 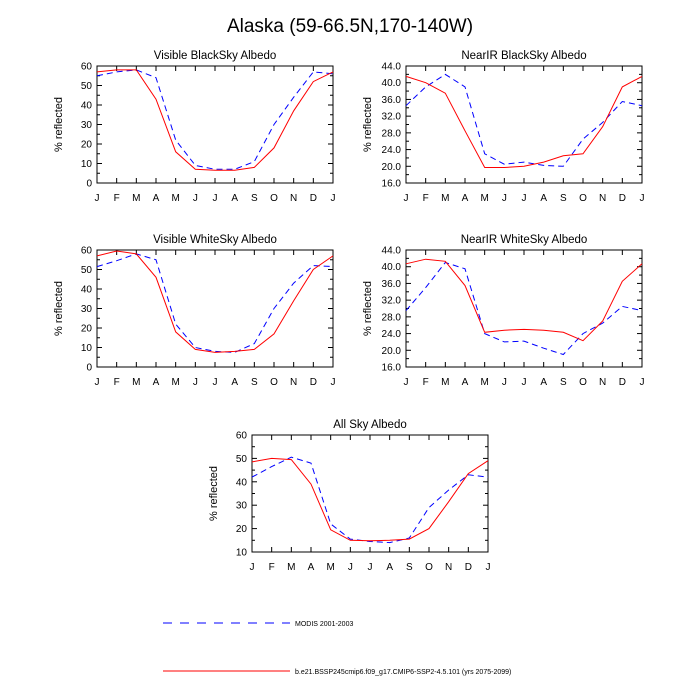 What do you see at coordinates (392, 301) in the screenshot?
I see `y-tick-label: 32.0` at bounding box center [392, 301].